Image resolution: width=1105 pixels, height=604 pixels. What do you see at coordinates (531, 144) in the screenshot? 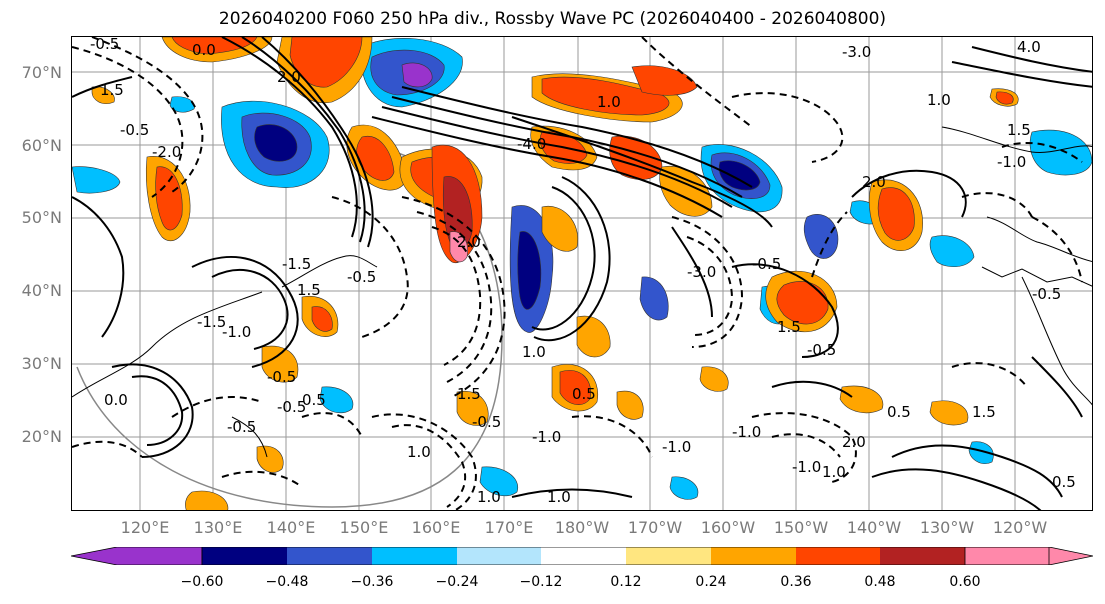
I see `contour-label: -4.0` at bounding box center [531, 144].